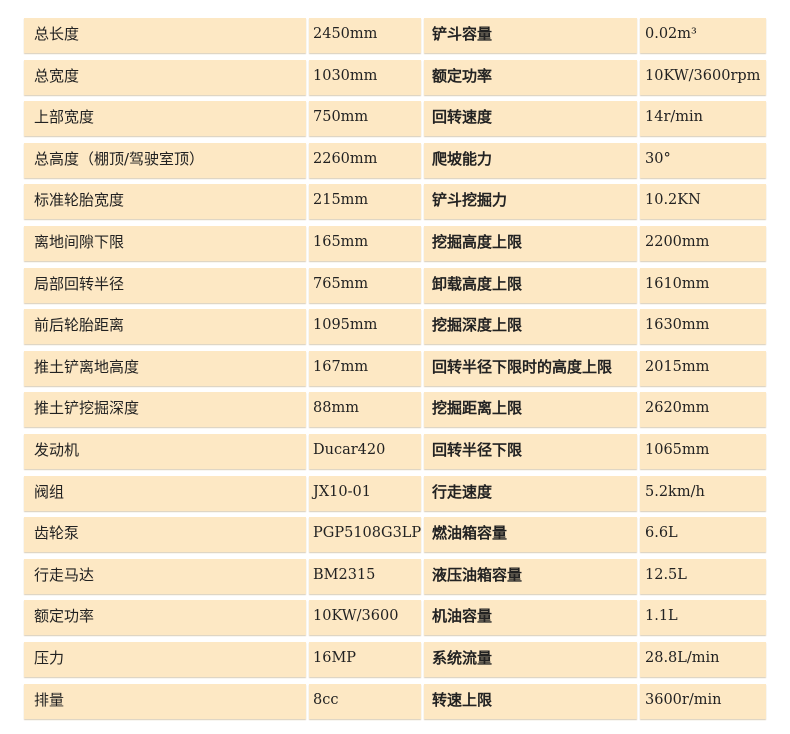  What do you see at coordinates (165, 576) in the screenshot?
I see `spec-label: 行走马达` at bounding box center [165, 576].